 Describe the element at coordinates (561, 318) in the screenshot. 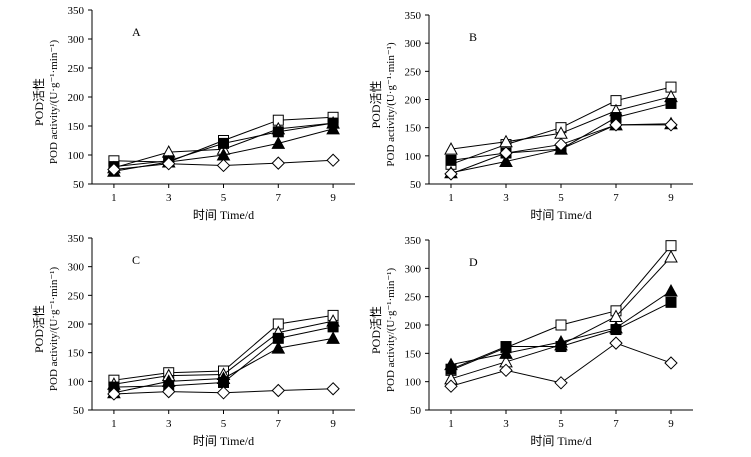

I see `series-line-open-triangle` at that location.